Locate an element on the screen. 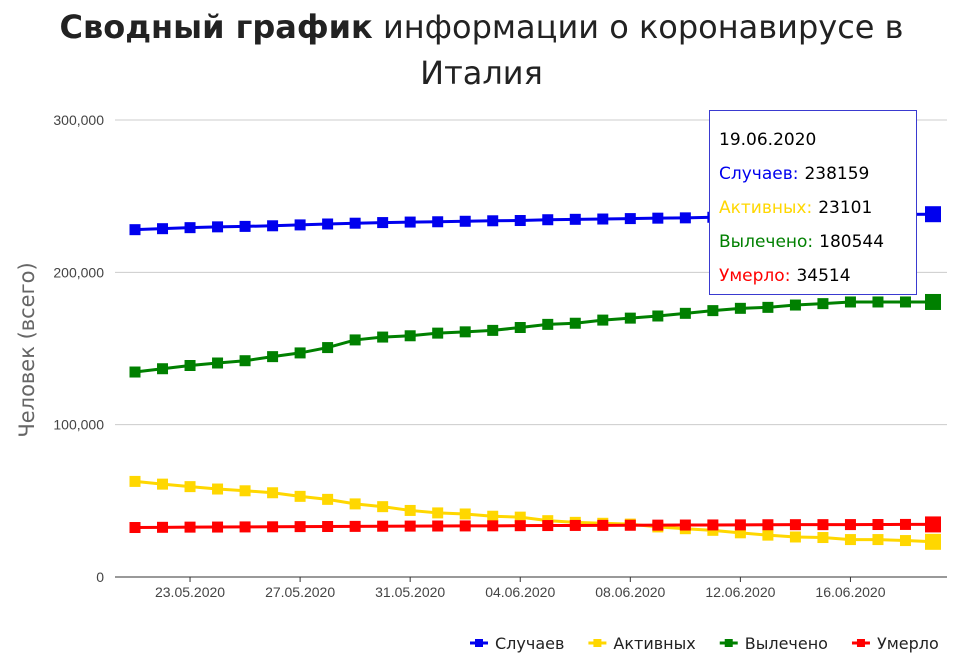  tooltip-value: 238159 is located at coordinates (837, 174).